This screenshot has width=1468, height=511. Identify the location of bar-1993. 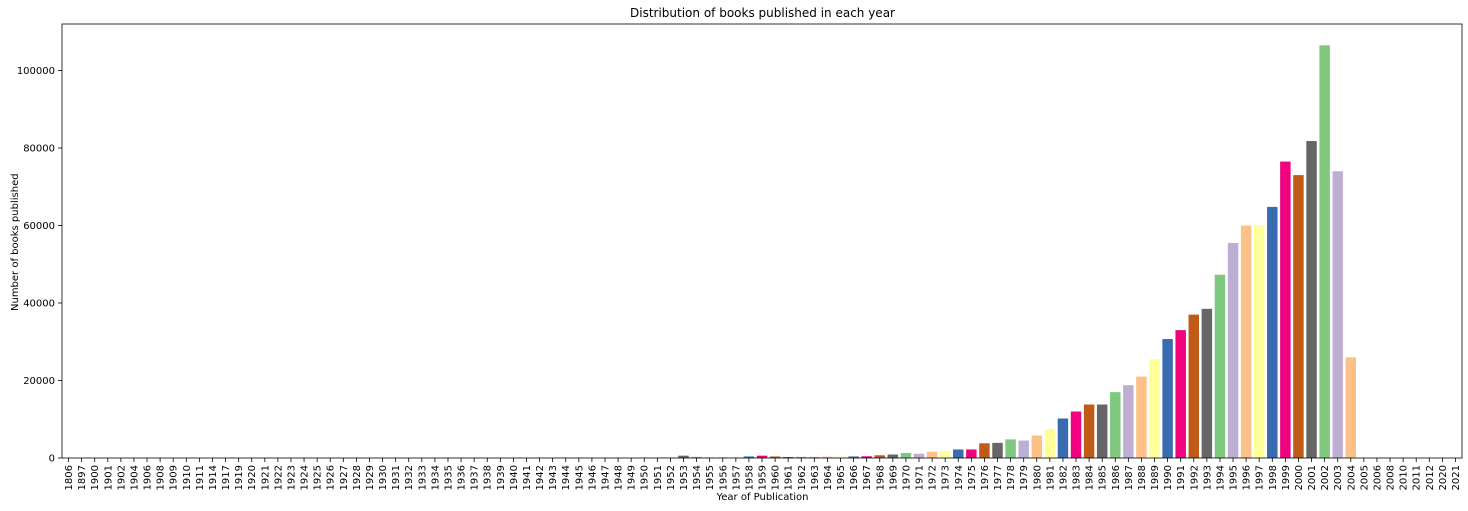
(1207, 383).